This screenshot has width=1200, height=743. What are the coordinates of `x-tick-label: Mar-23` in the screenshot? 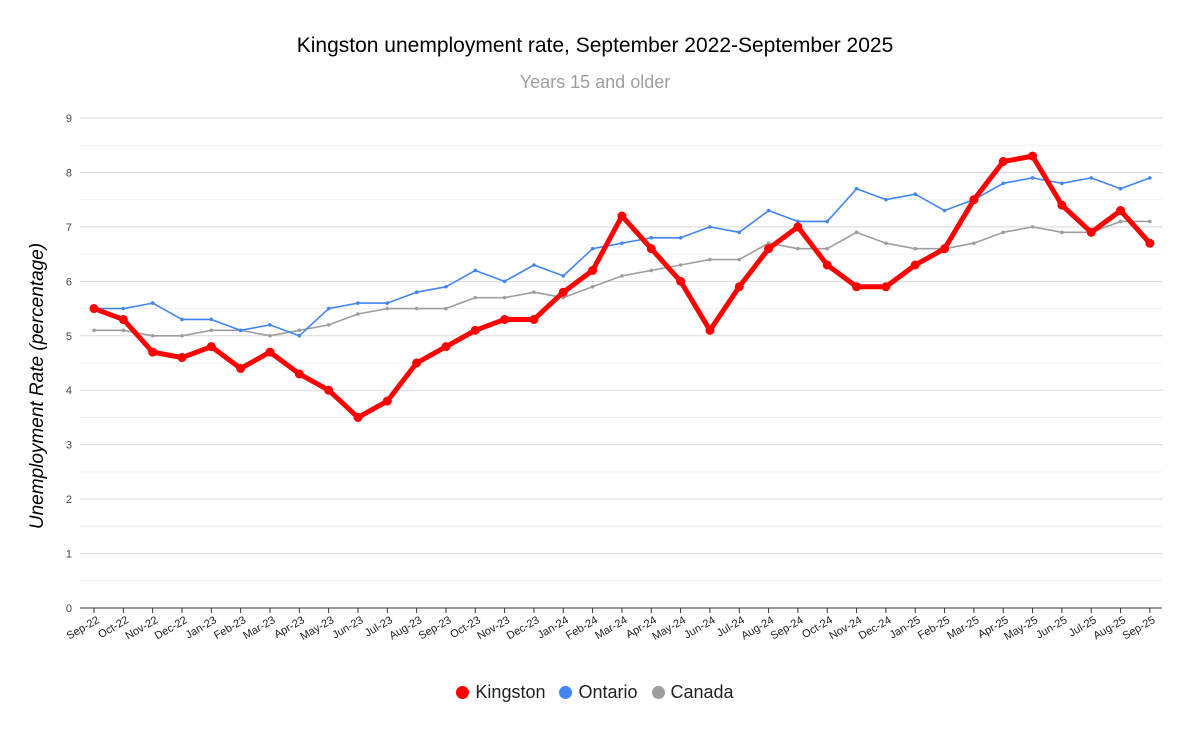 It's located at (259, 628).